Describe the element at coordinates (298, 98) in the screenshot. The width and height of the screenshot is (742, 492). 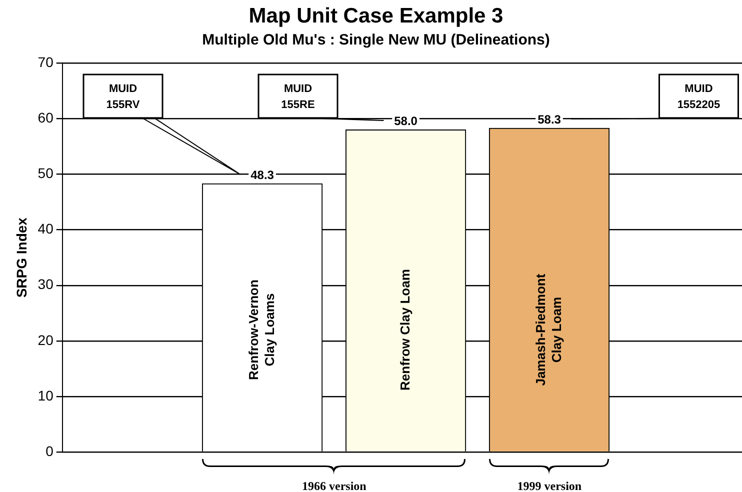
I see `annotation: MUID 155RE` at that location.